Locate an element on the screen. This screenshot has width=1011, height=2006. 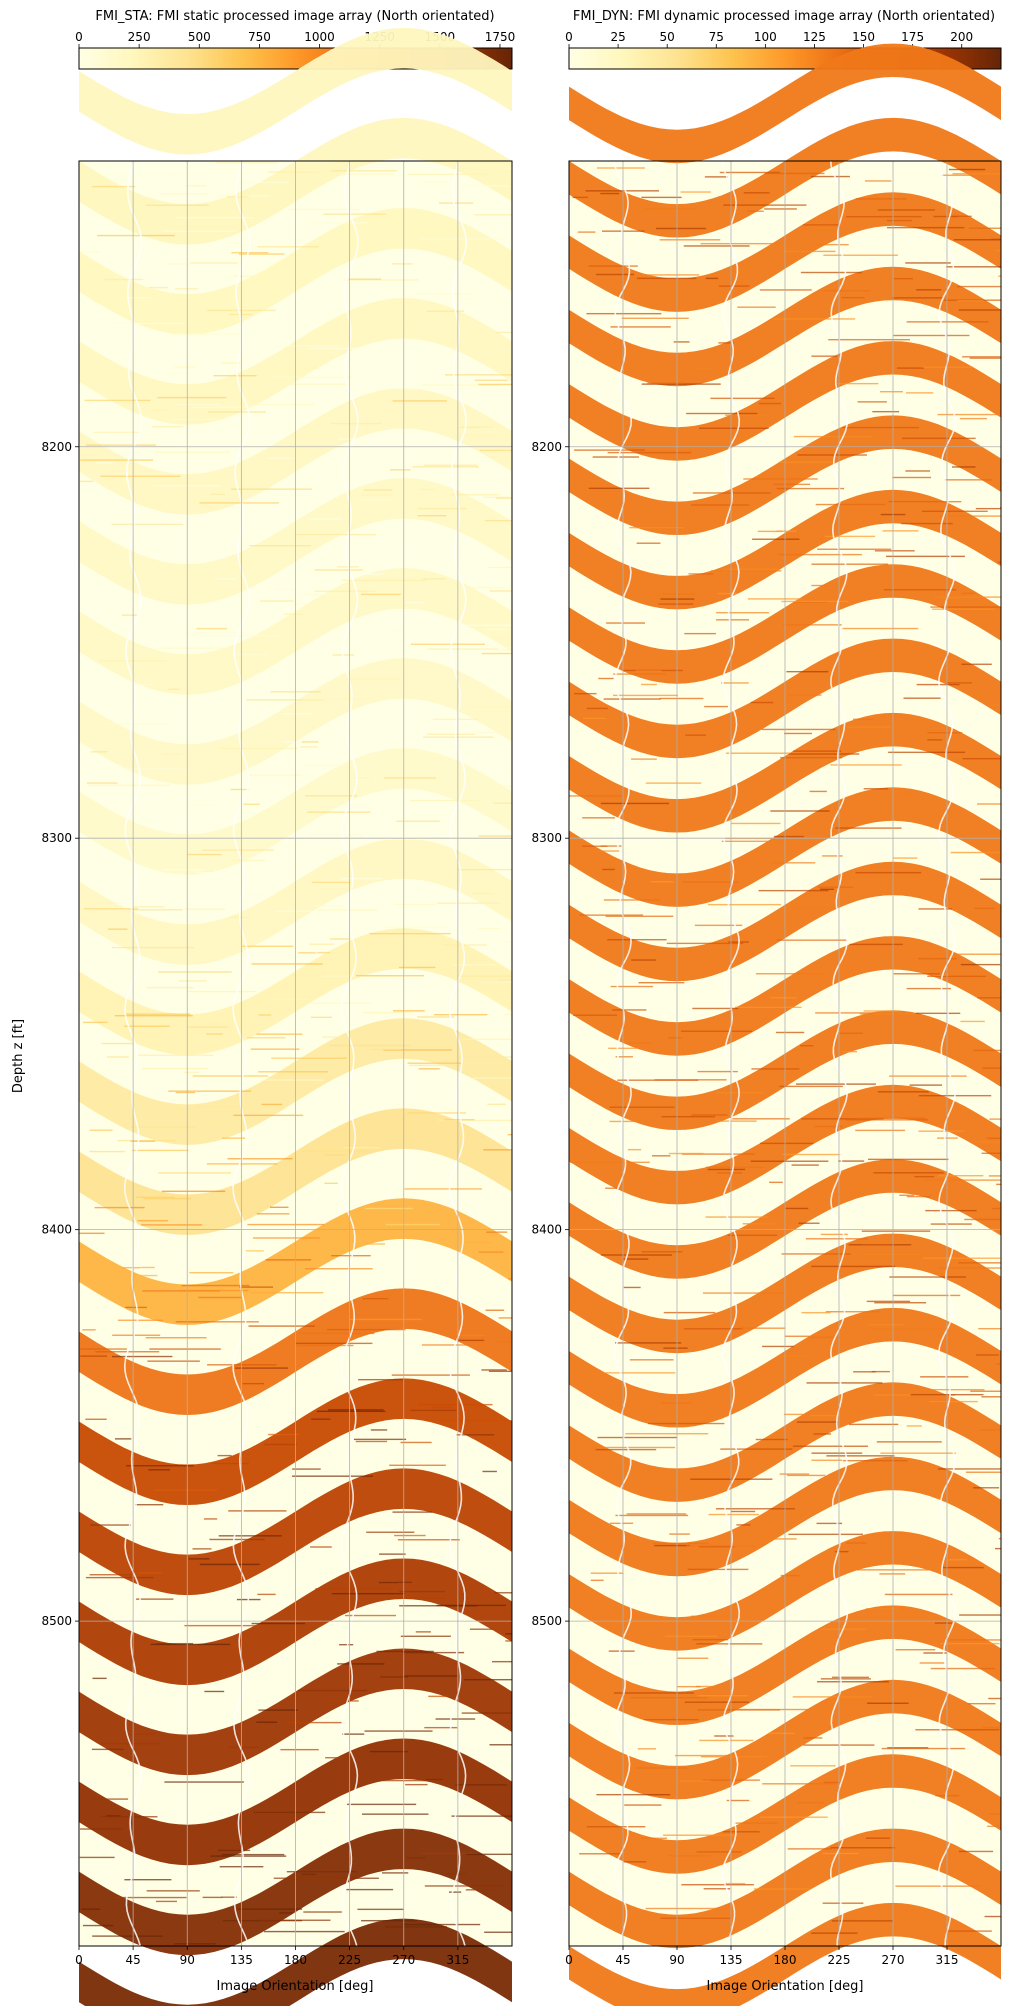
y-tick-label: 8300 is located at coordinates (546, 838).